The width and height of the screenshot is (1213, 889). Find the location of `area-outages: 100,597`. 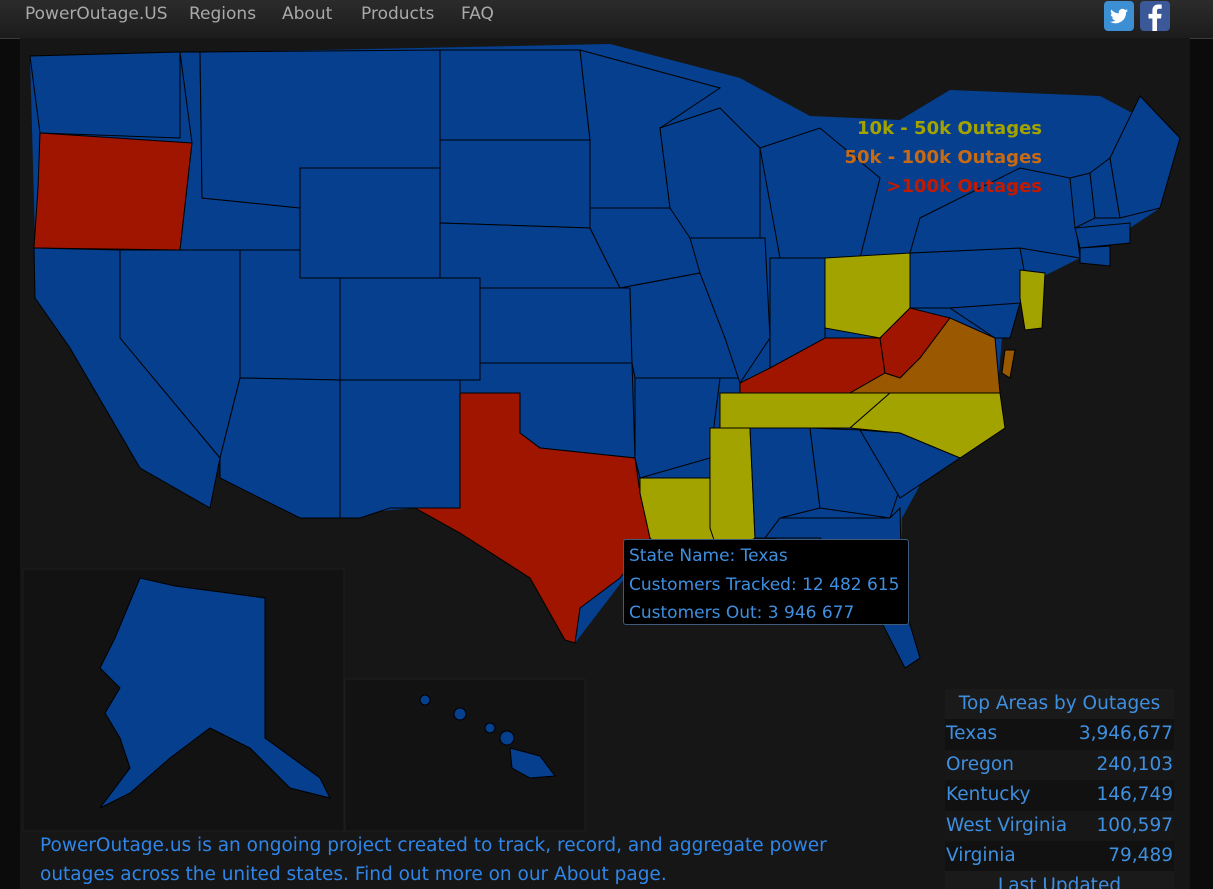

area-outages: 100,597 is located at coordinates (1134, 825).